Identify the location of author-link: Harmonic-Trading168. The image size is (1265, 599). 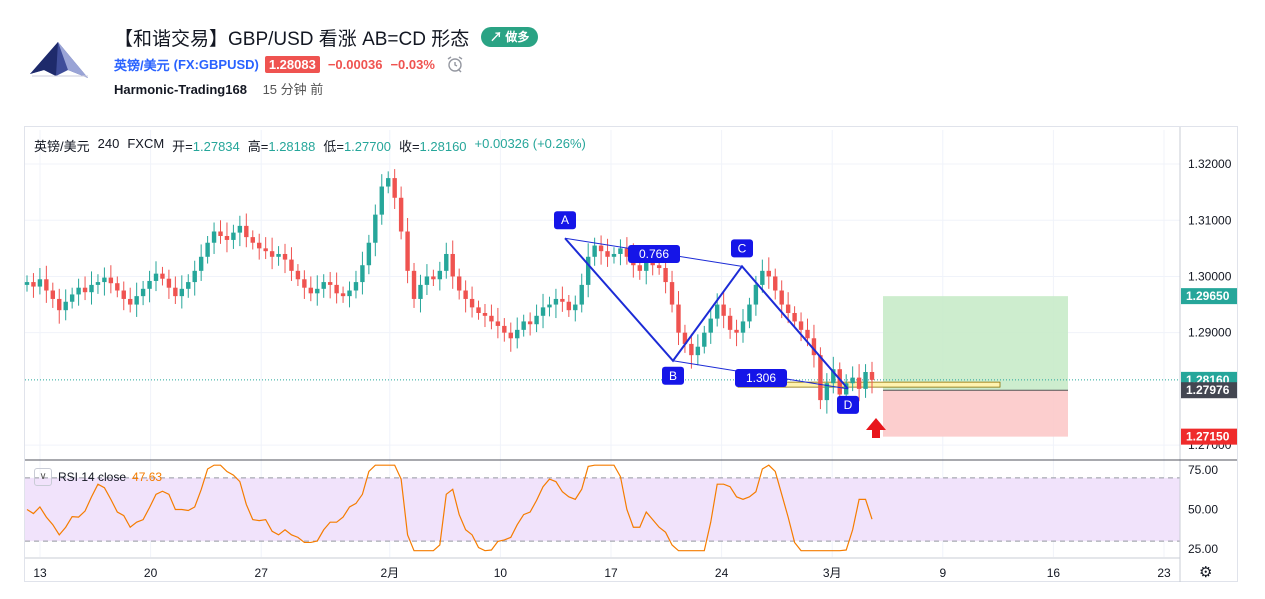
(180, 89).